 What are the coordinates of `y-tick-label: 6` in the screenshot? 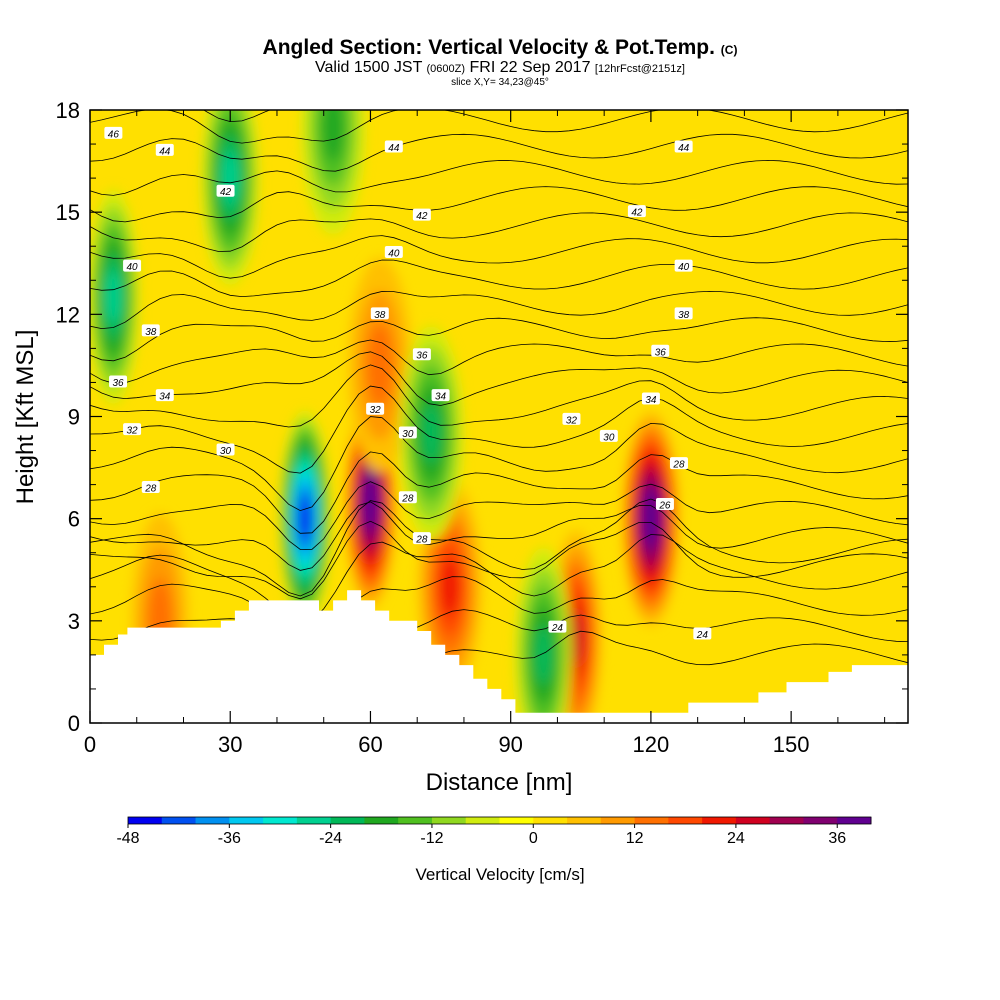 It's located at (74, 519).